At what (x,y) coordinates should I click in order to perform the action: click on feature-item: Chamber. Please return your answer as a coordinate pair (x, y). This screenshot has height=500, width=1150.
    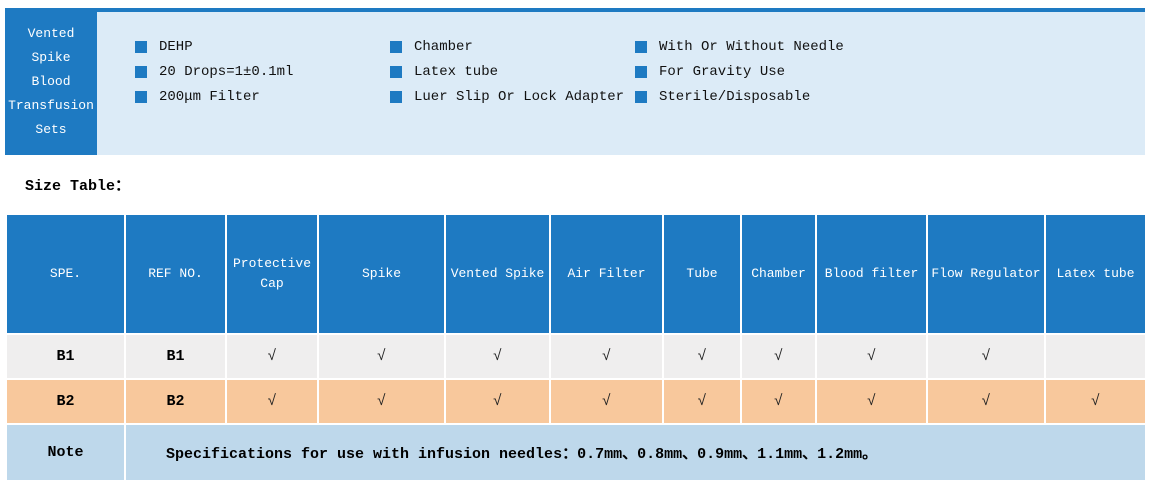
    Looking at the image, I should click on (512, 46).